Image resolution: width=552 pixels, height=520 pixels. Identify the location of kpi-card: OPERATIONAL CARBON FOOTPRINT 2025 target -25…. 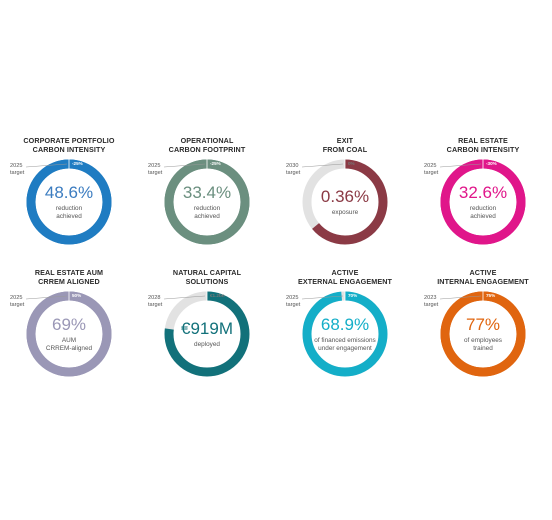
(207, 201).